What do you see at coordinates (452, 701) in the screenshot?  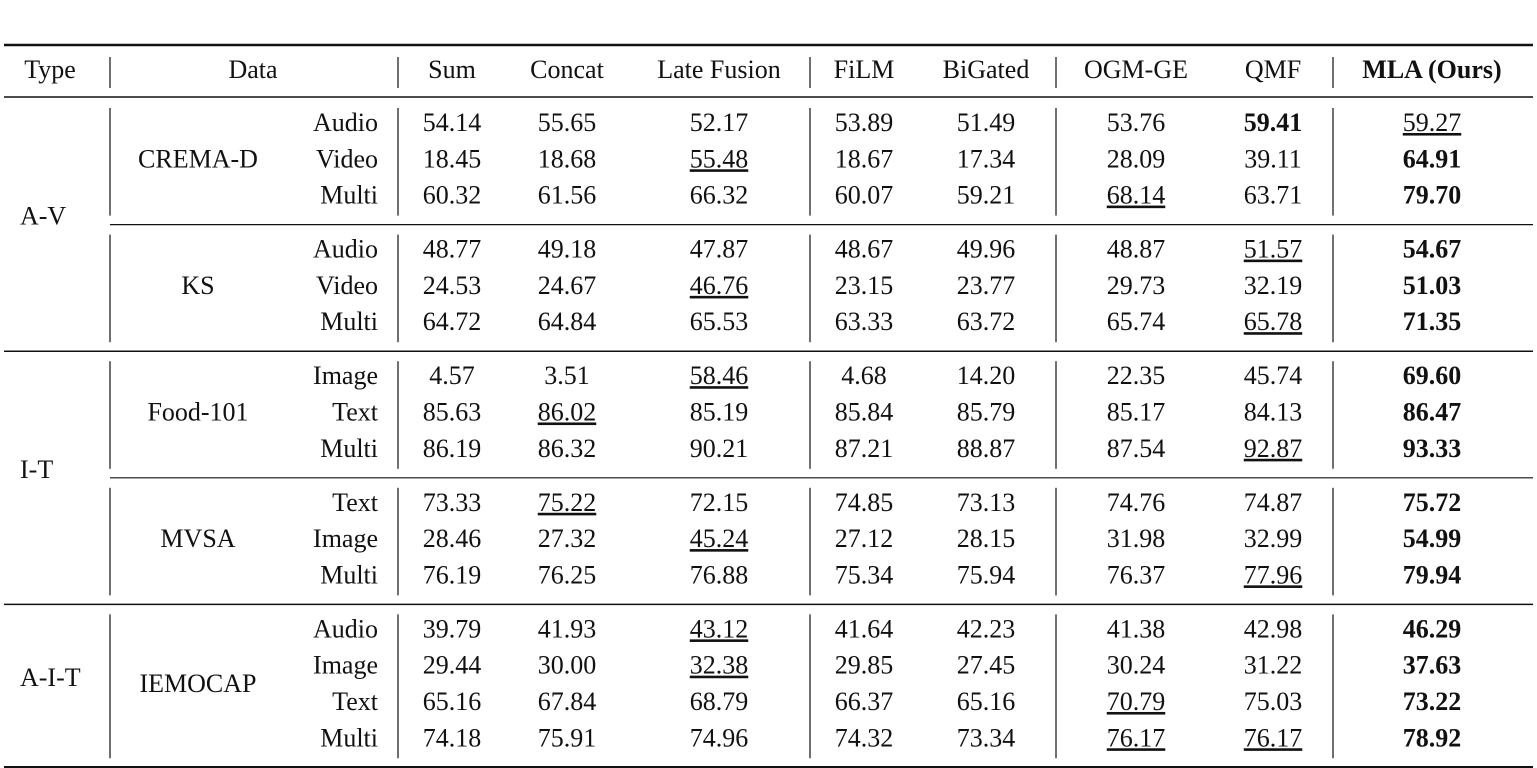 I see `cell: 65.16` at bounding box center [452, 701].